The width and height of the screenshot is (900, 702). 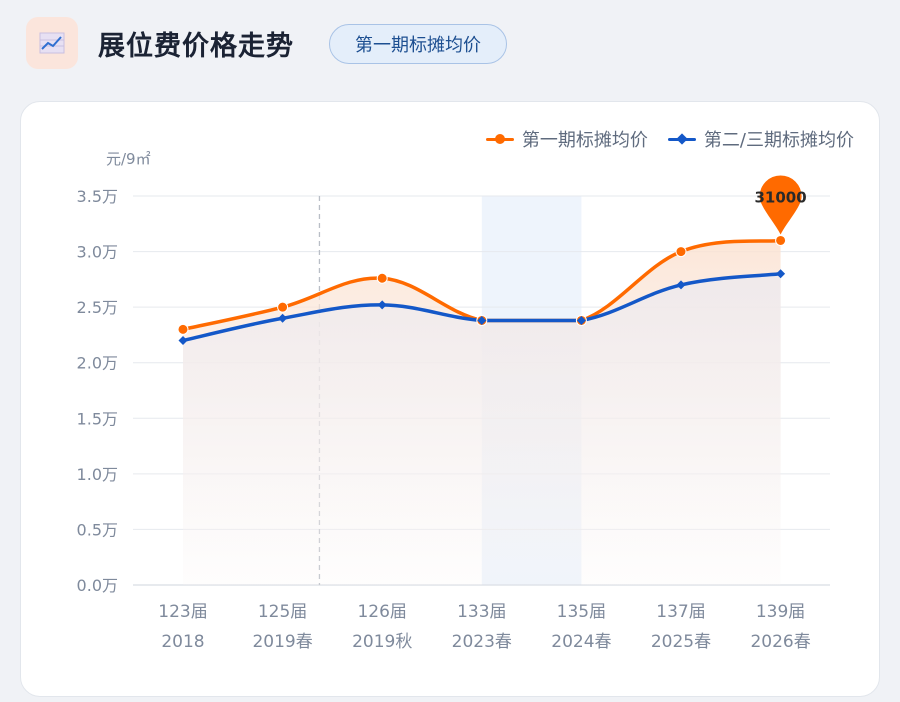 What do you see at coordinates (97, 196) in the screenshot?
I see `y-tick-label: 3.5万` at bounding box center [97, 196].